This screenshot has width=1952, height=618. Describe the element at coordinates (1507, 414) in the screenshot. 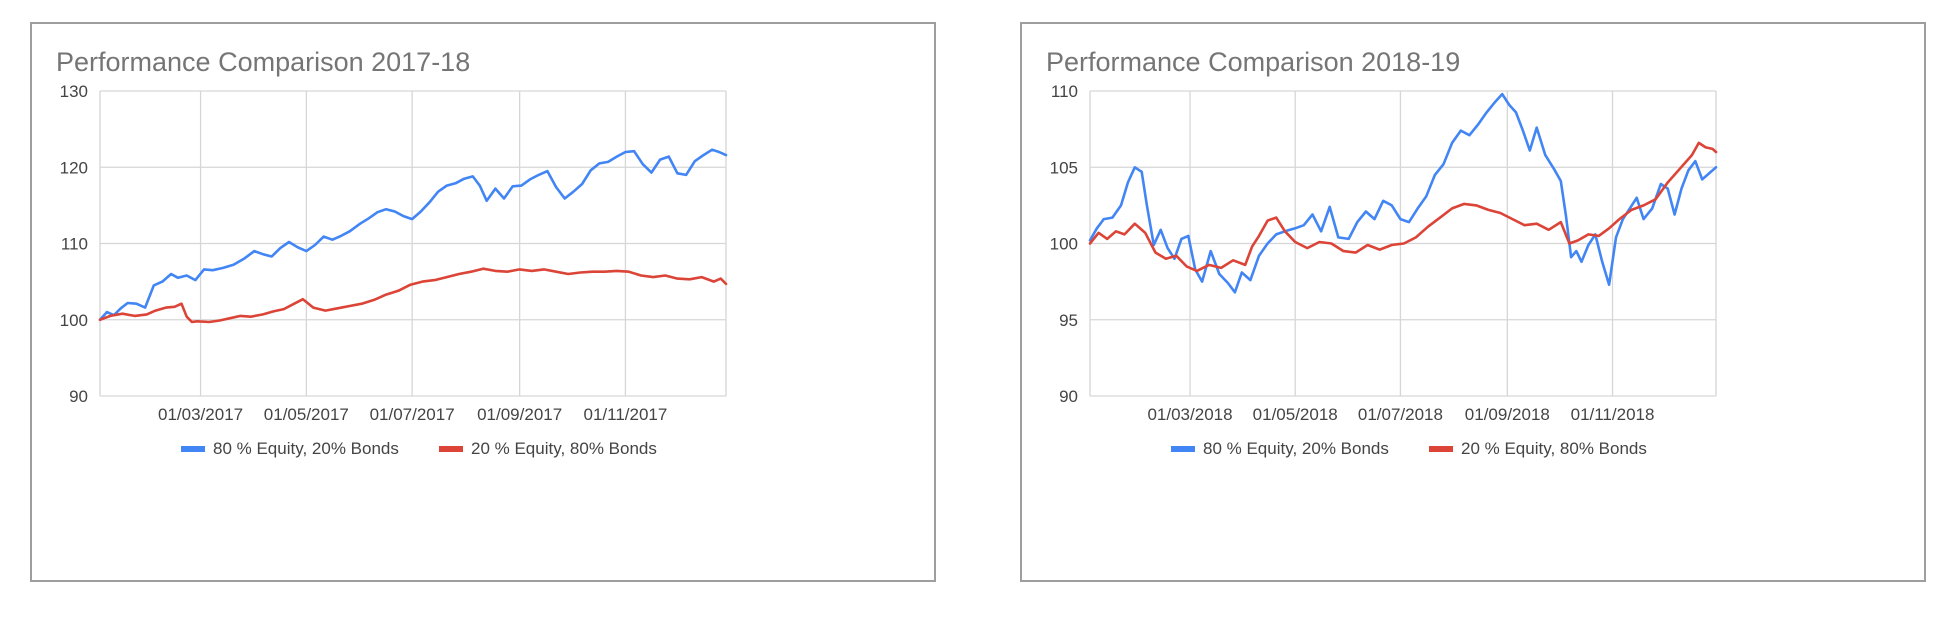

I see `x-tick-label: 01/09/2018` at that location.